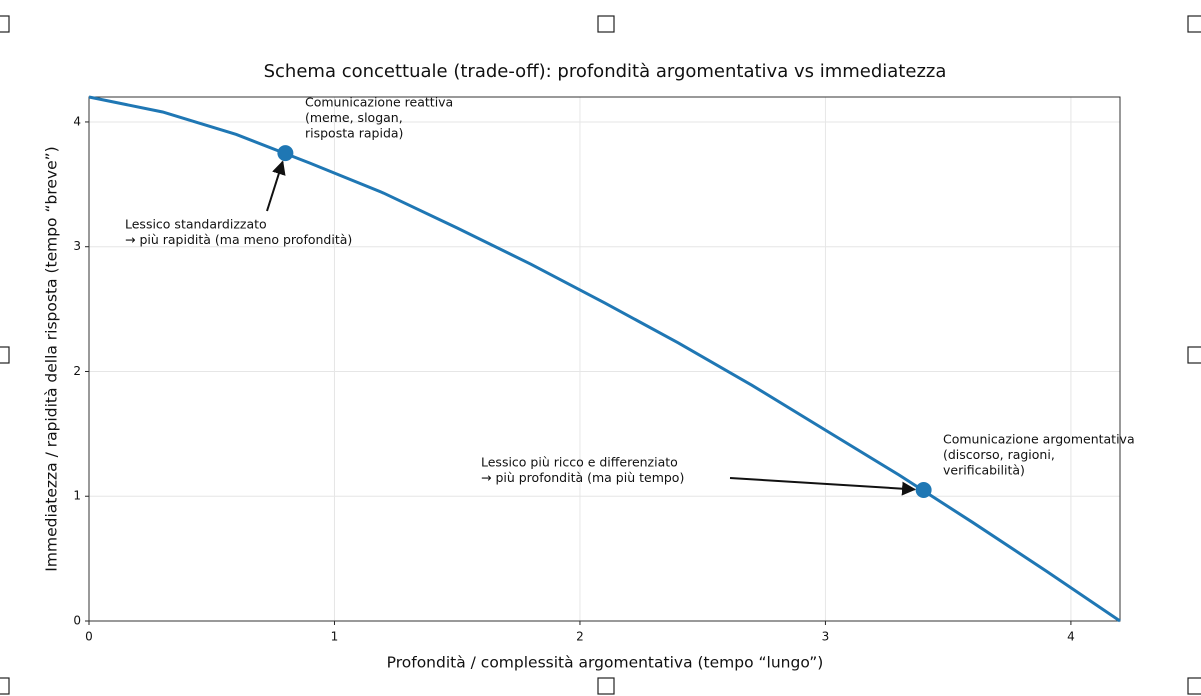  What do you see at coordinates (354, 117) in the screenshot?
I see `annotation: (meme, slogan,` at bounding box center [354, 117].